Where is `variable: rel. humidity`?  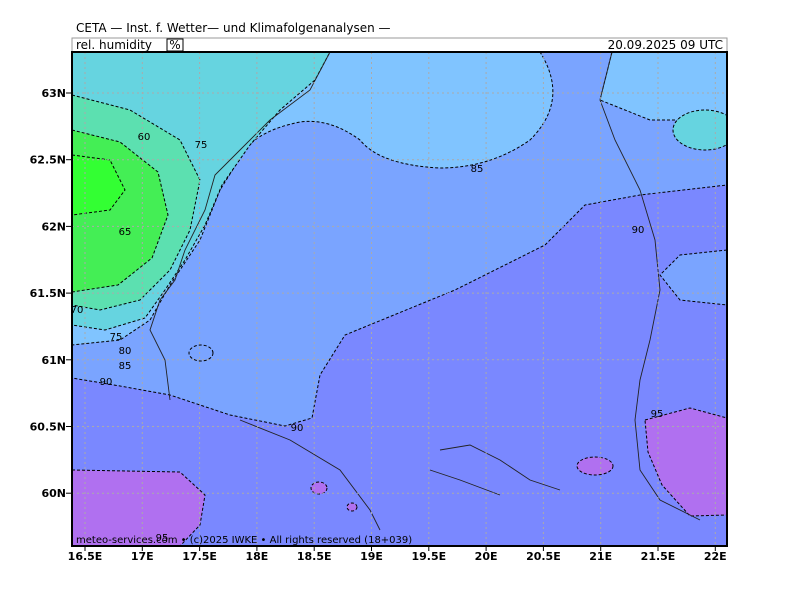 variable: rel. humidity is located at coordinates (114, 45).